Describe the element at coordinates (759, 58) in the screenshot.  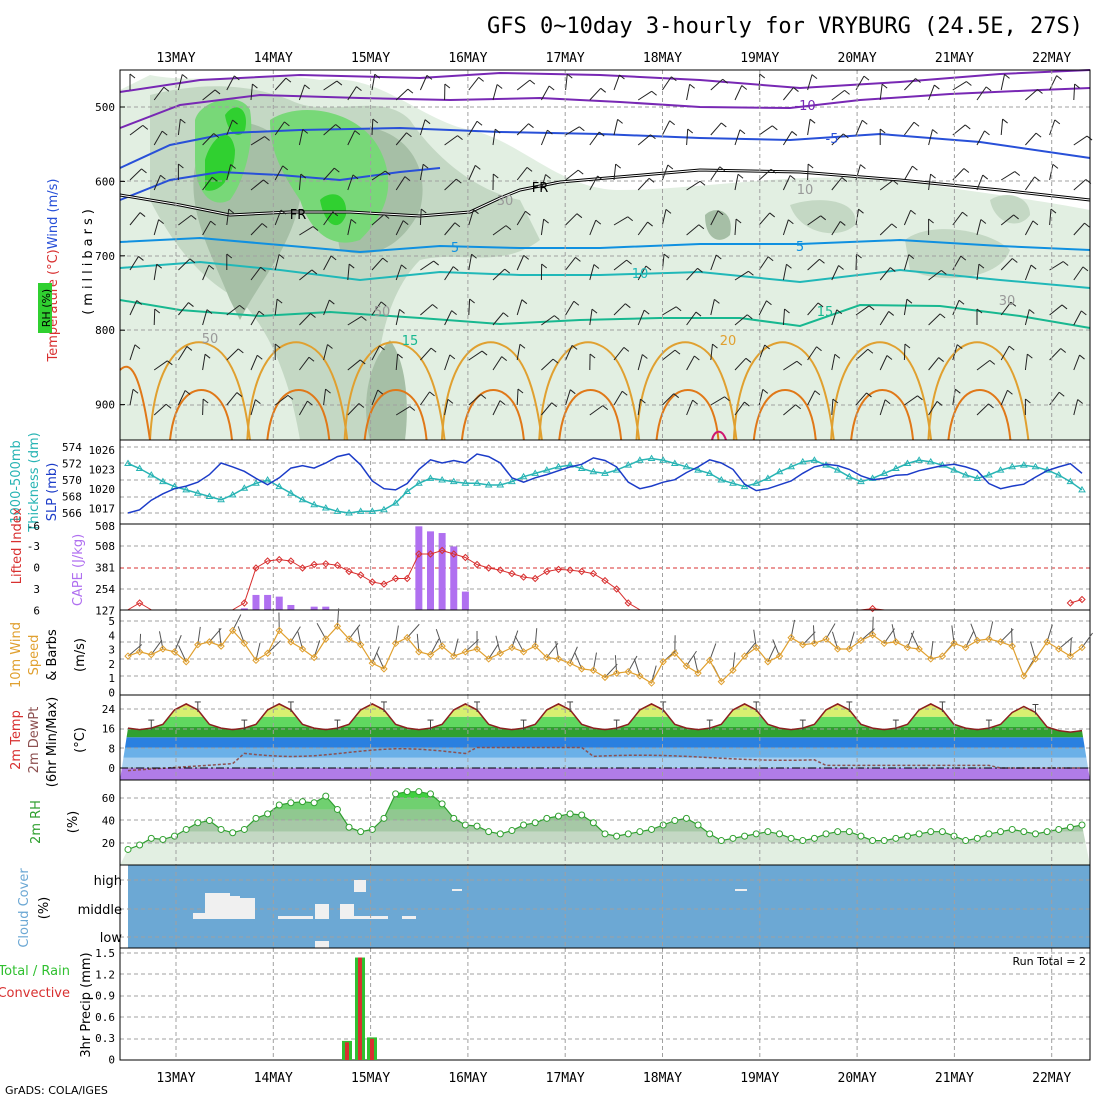
I see `date-label-top: 19MAY` at that location.